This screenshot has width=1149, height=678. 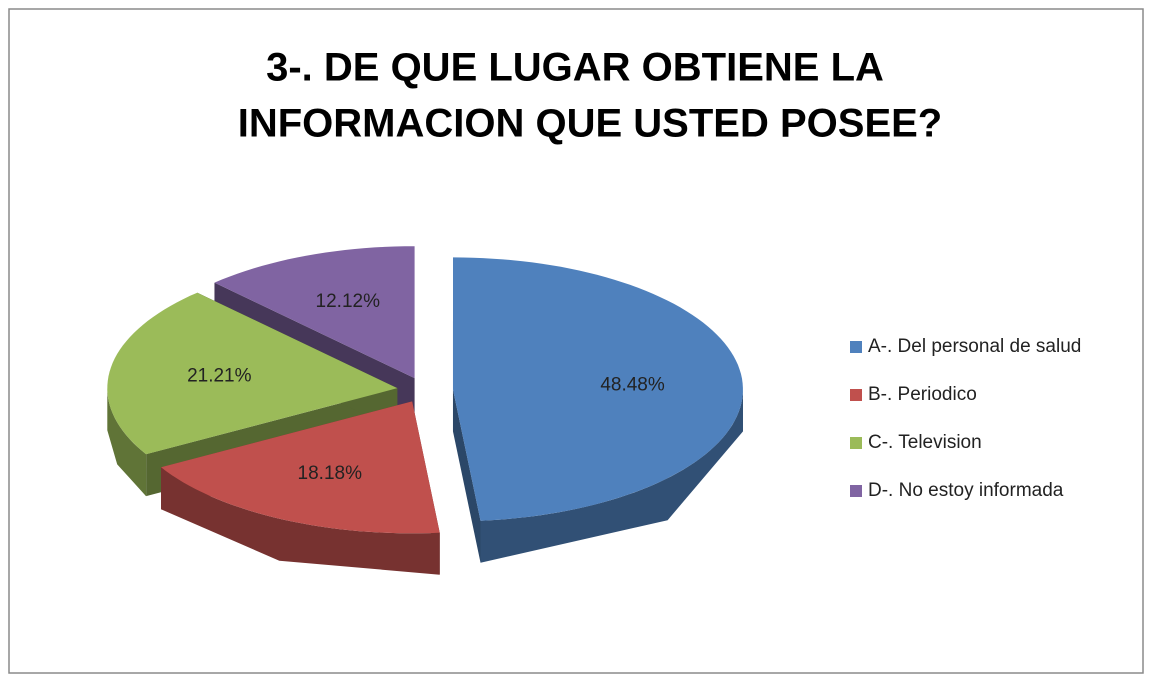 I want to click on legend-label: C-. Television, so click(x=925, y=442).